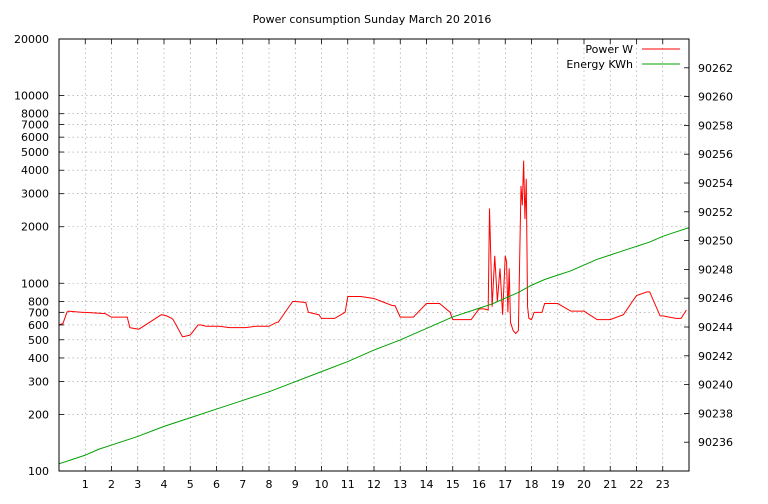 The width and height of the screenshot is (768, 504). What do you see at coordinates (190, 484) in the screenshot?
I see `x-tick-label: 5` at bounding box center [190, 484].